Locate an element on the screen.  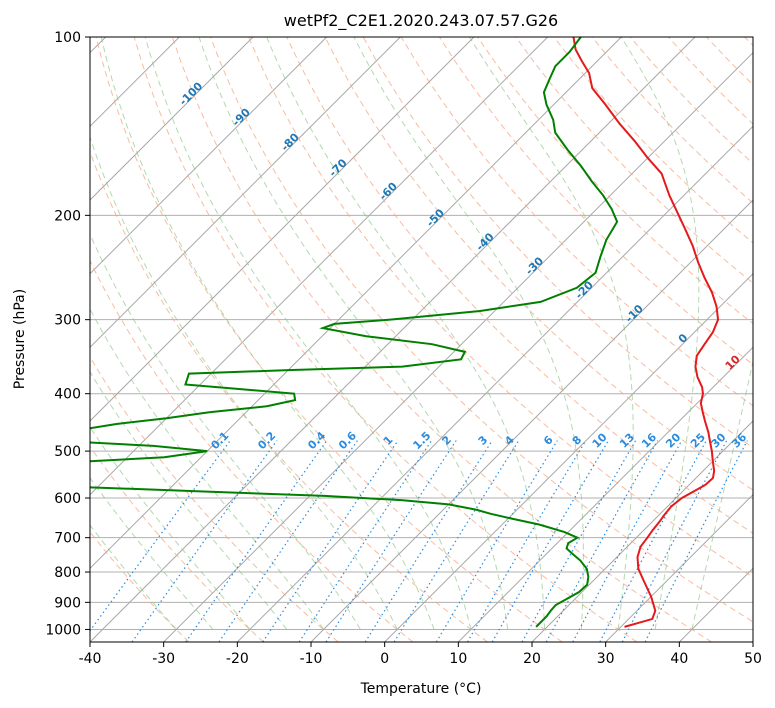
y-axis: 100 200 300 400 500 600 700 800 900 1000 is located at coordinates (67, 334).